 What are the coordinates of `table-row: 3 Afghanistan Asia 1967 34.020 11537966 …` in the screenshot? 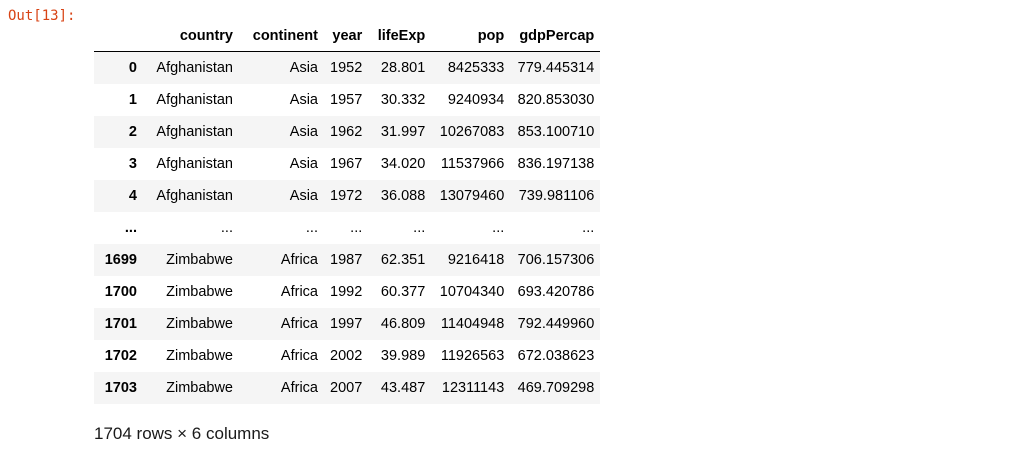 It's located at (347, 164).